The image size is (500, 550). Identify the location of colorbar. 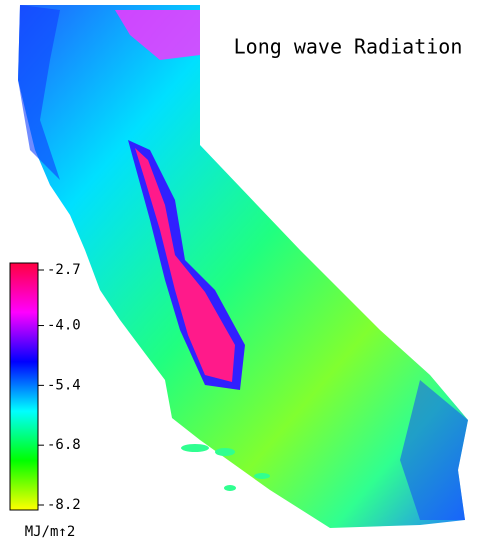
(24, 386).